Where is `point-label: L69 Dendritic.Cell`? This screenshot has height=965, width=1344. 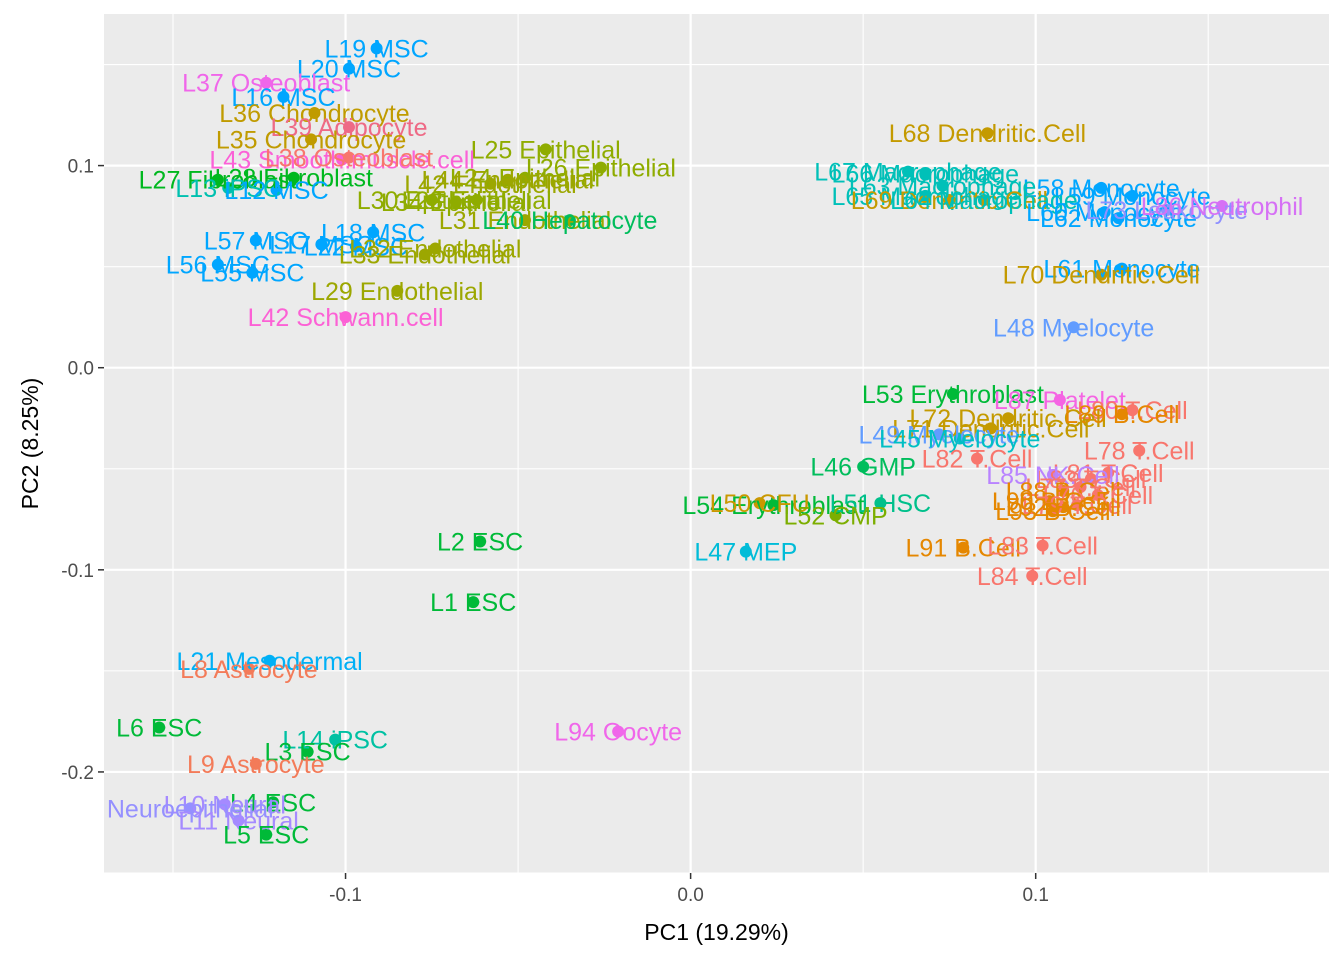 point-label: L69 Dendritic.Cell is located at coordinates (949, 201).